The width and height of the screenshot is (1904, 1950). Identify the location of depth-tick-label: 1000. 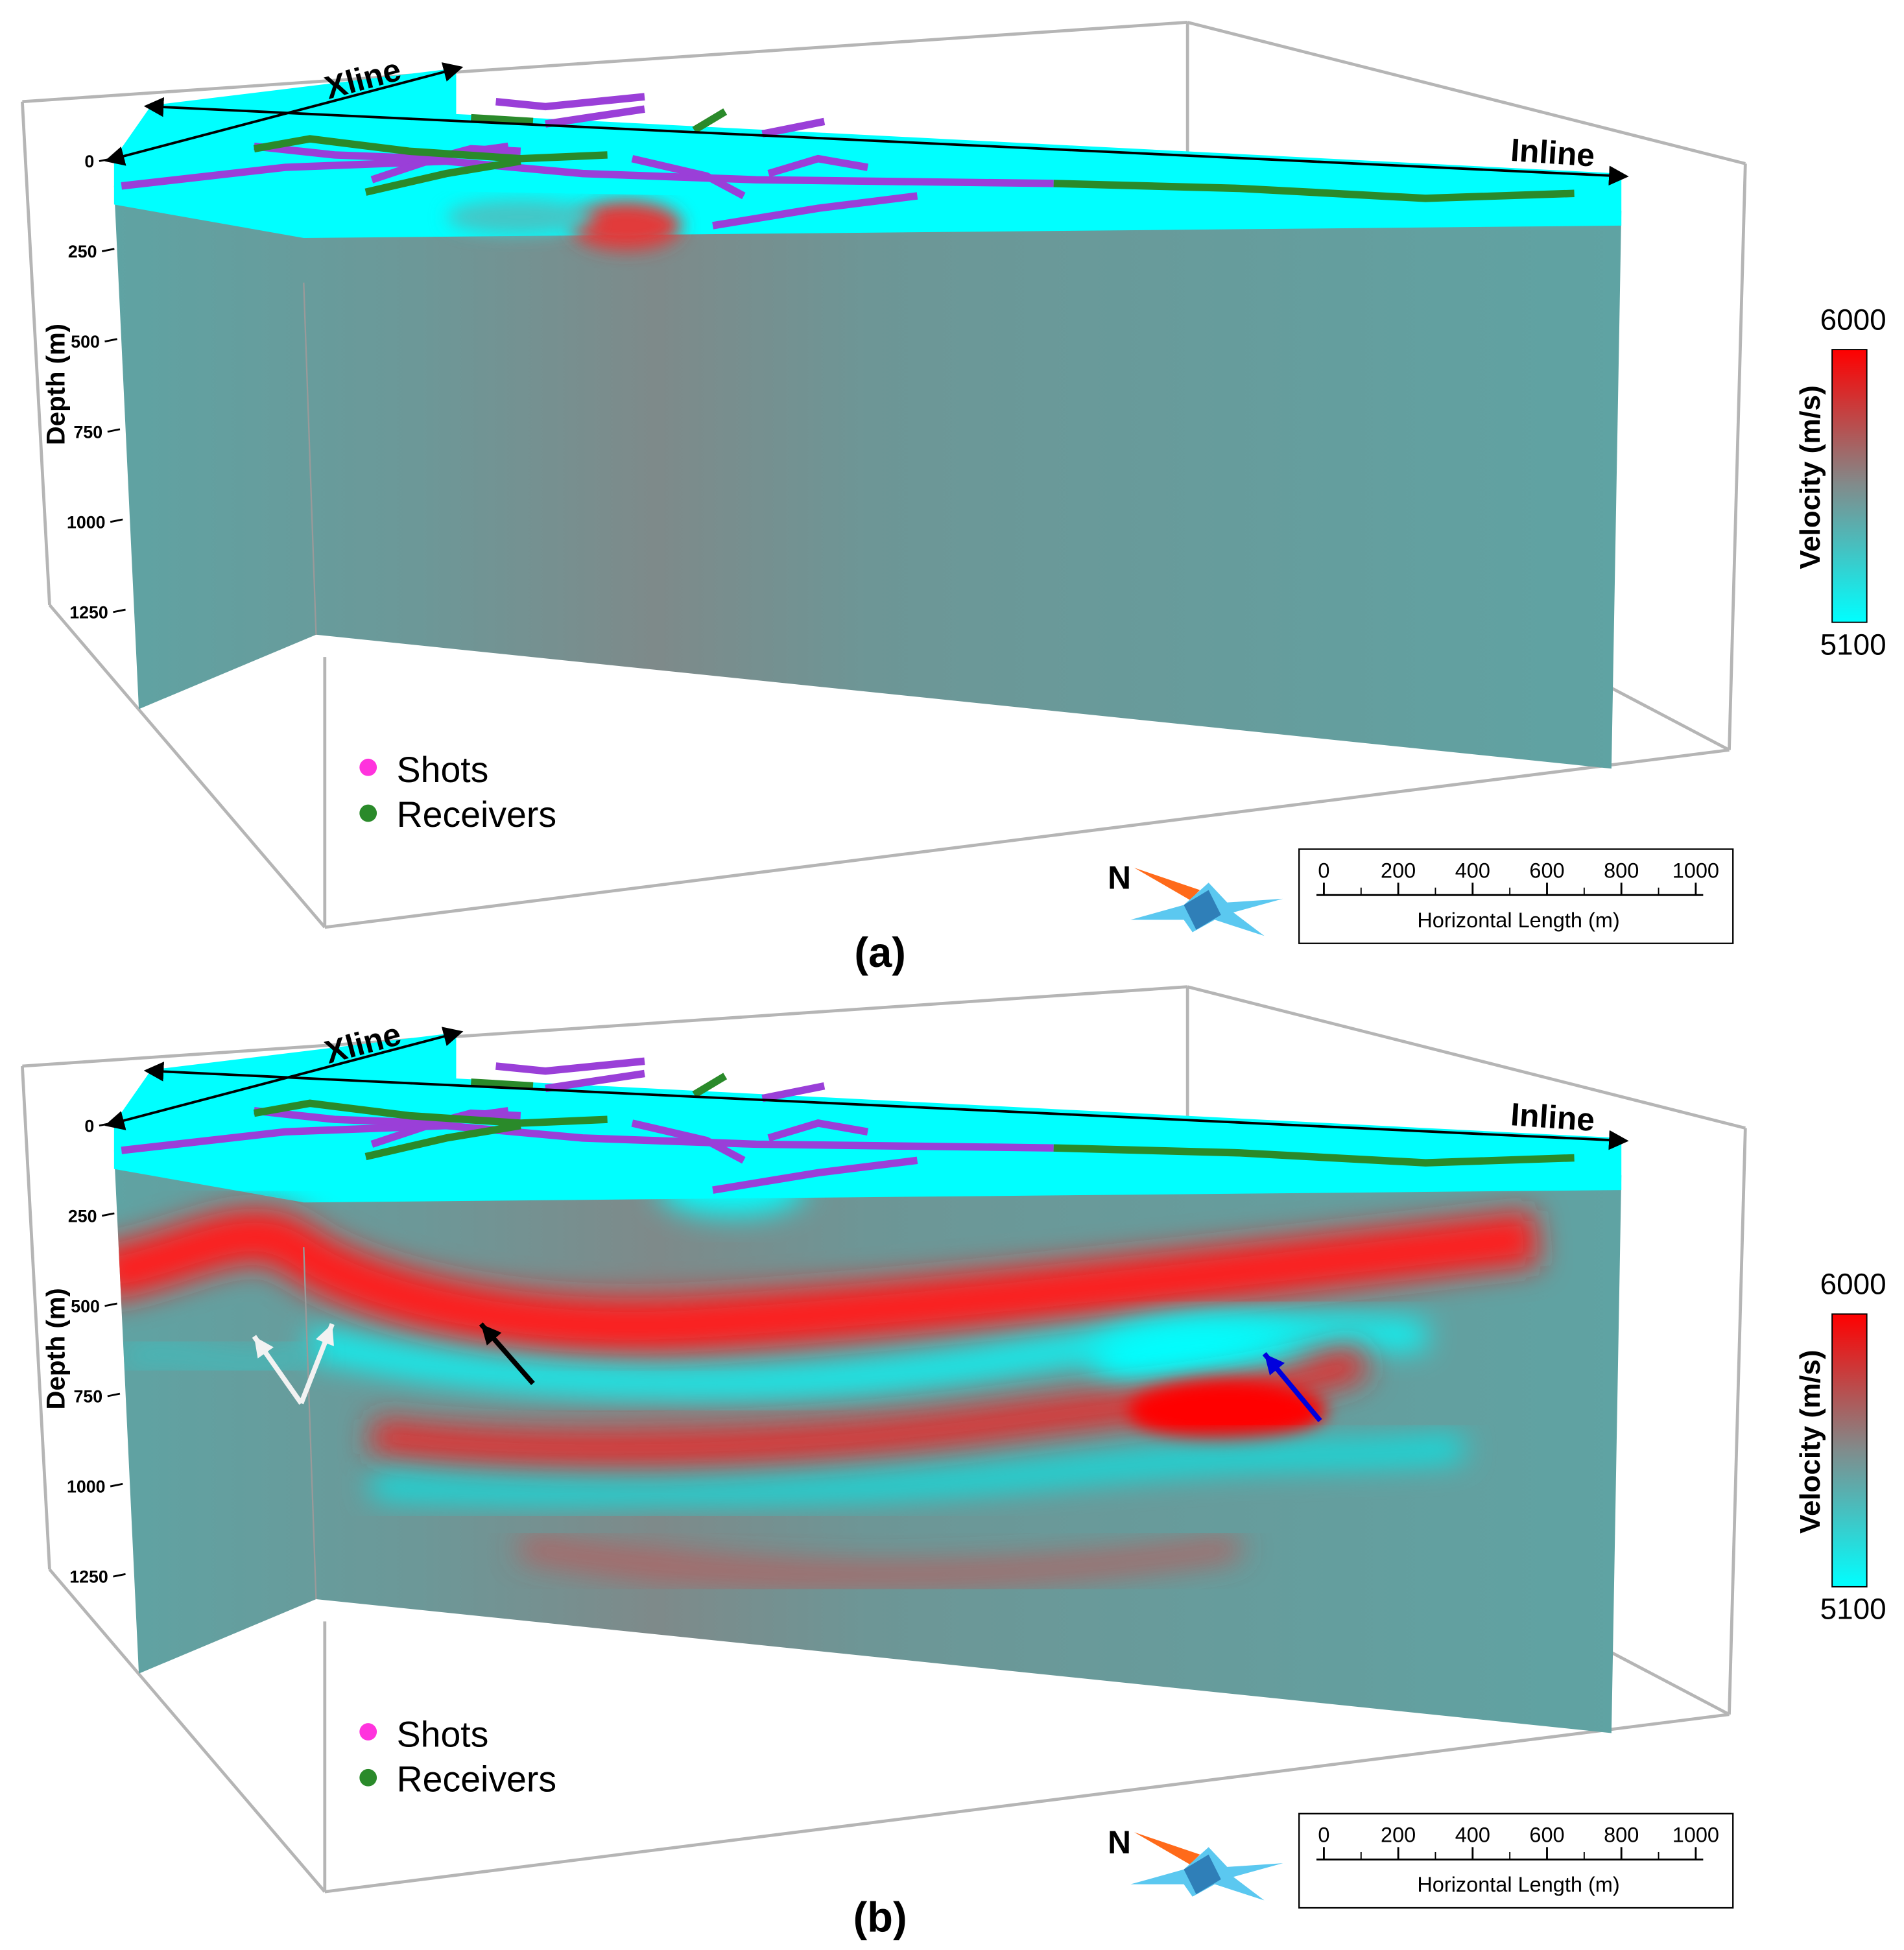
(86, 522).